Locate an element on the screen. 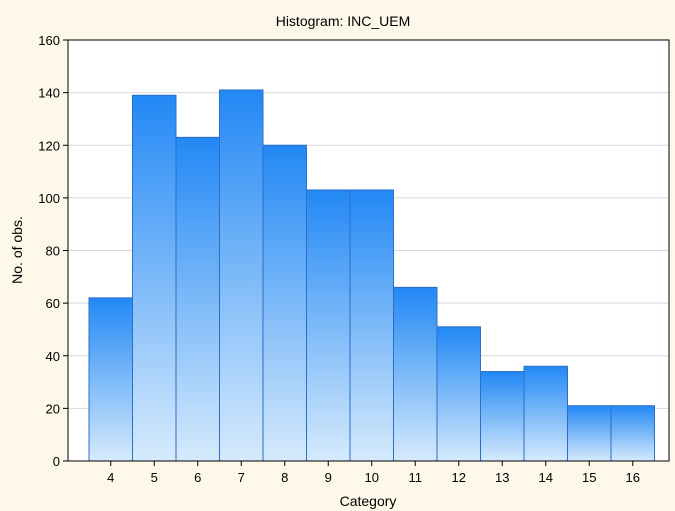 The width and height of the screenshot is (675, 511). x-tick-label: 10 is located at coordinates (372, 477).